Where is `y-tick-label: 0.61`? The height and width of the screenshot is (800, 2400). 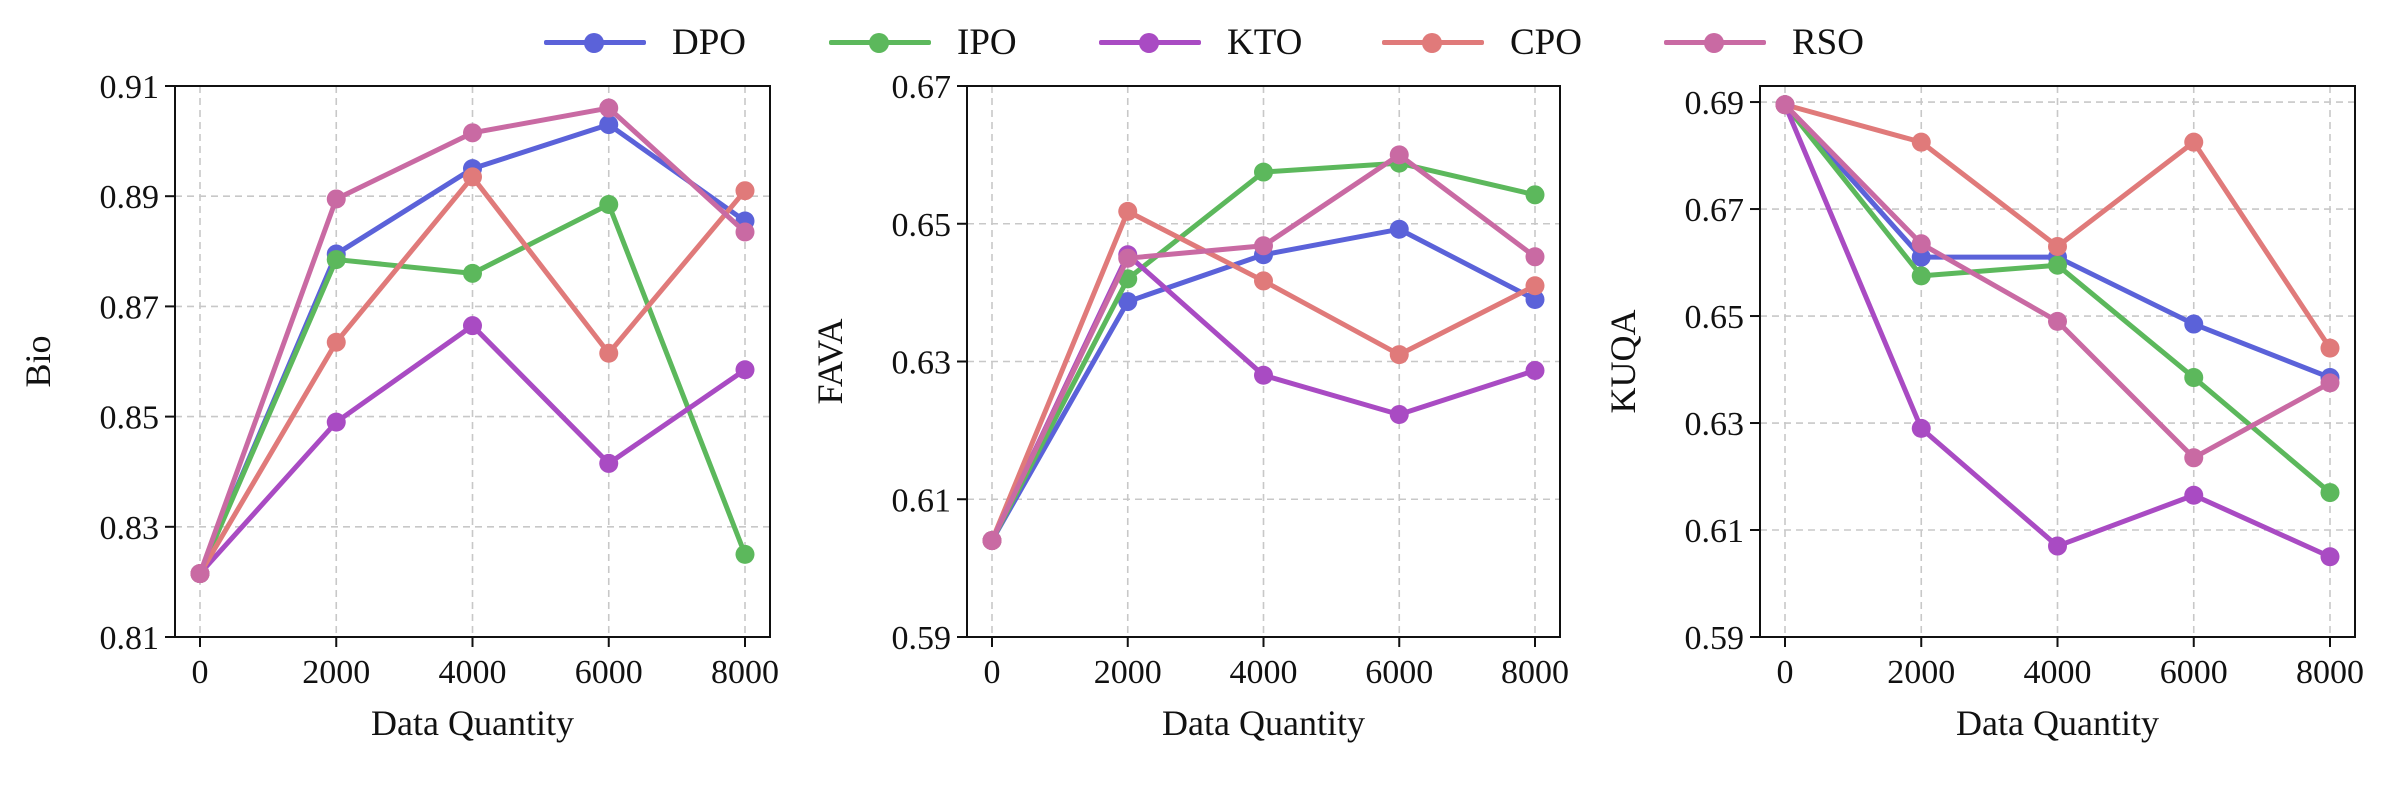 y-tick-label: 0.61 is located at coordinates (1715, 531).